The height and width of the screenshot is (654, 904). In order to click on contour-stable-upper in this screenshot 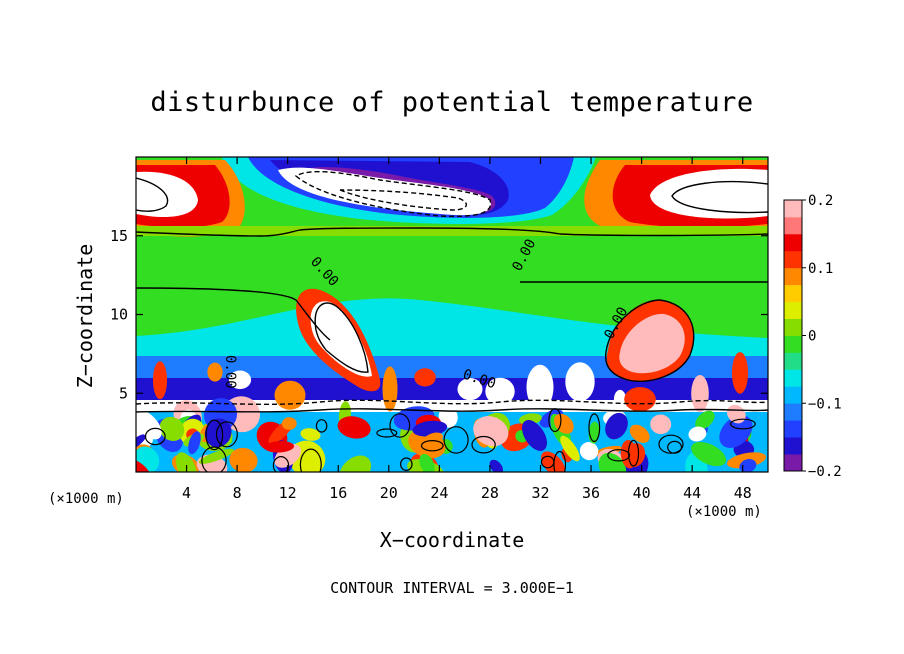, I will do `click(452, 402)`.